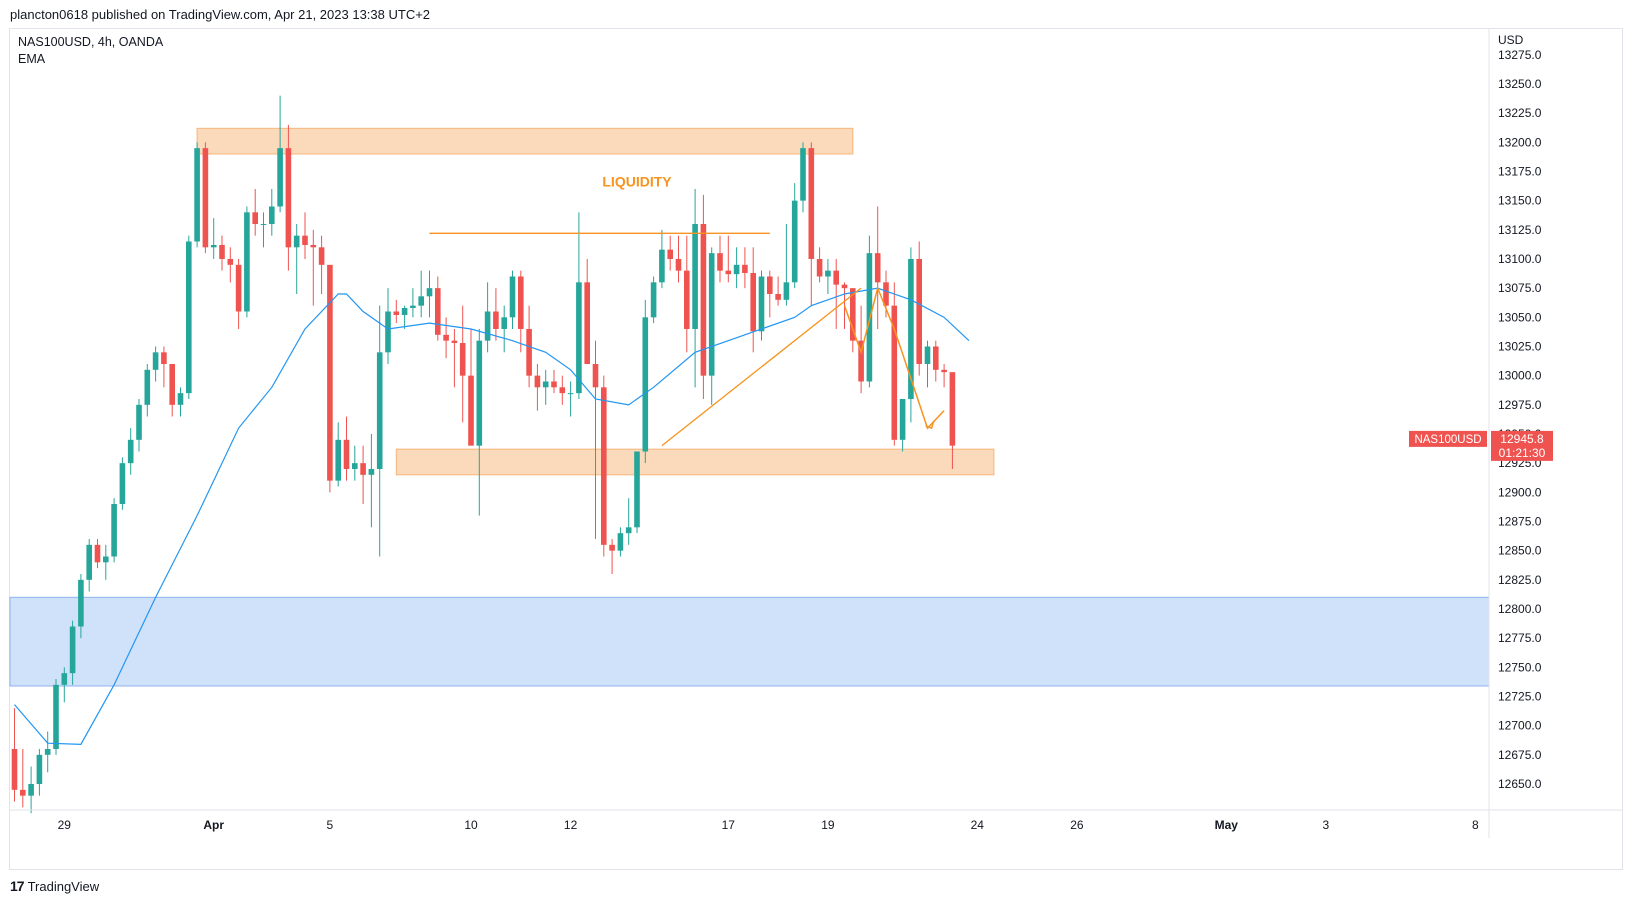 This screenshot has height=907, width=1632. I want to click on ema-legend: EMA, so click(32, 59).